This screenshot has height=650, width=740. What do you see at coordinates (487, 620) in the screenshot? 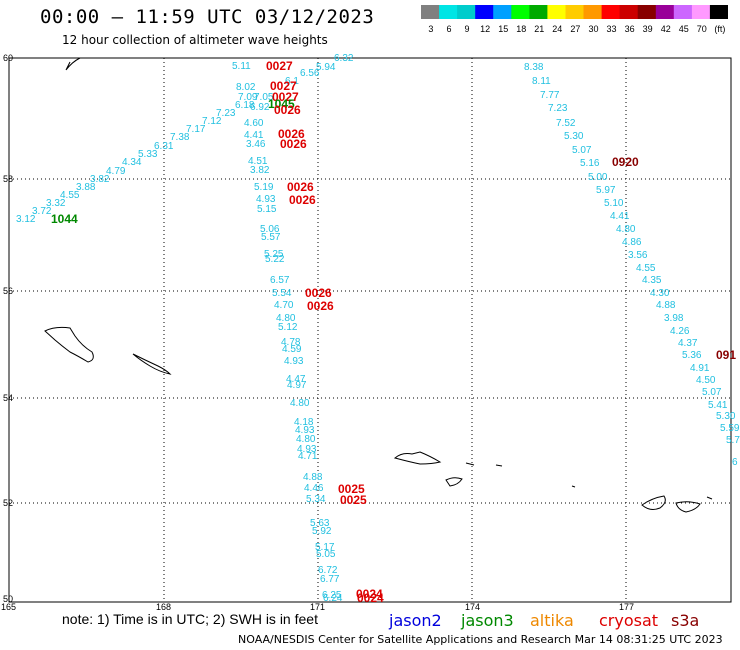
I see `sat-jason3: jason3` at bounding box center [487, 620].